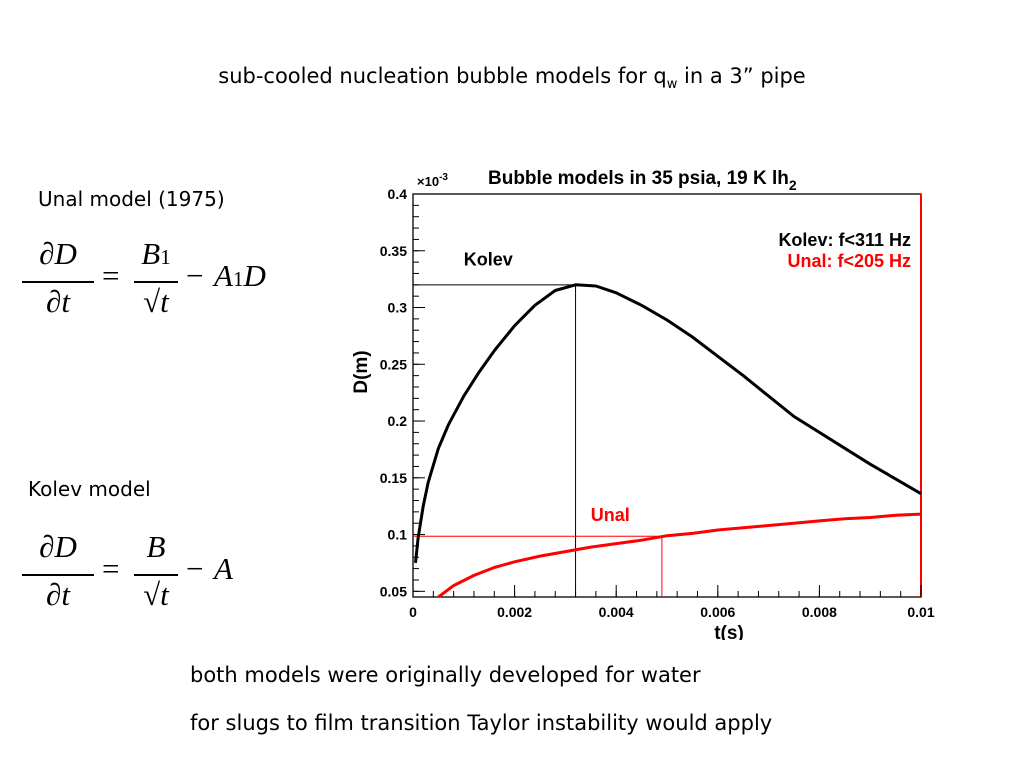  Describe the element at coordinates (151, 253) in the screenshot. I see `unal-rhs-numerator-var: B` at that location.